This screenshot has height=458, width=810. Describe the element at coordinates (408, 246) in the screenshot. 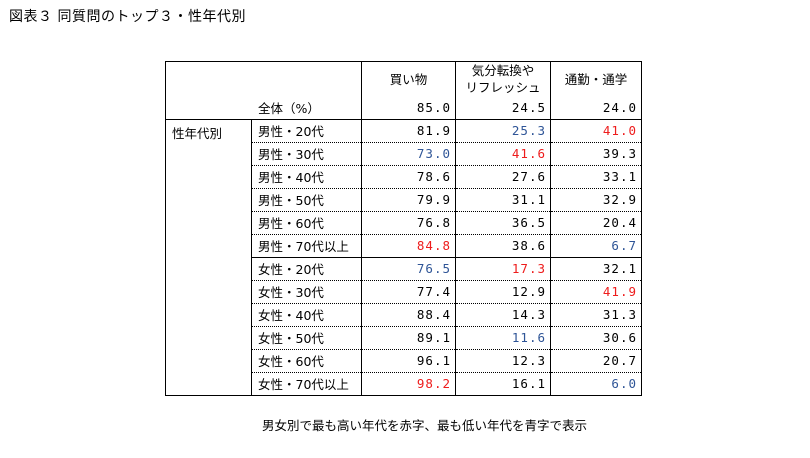

I see `value-cell: 84.8` at that location.